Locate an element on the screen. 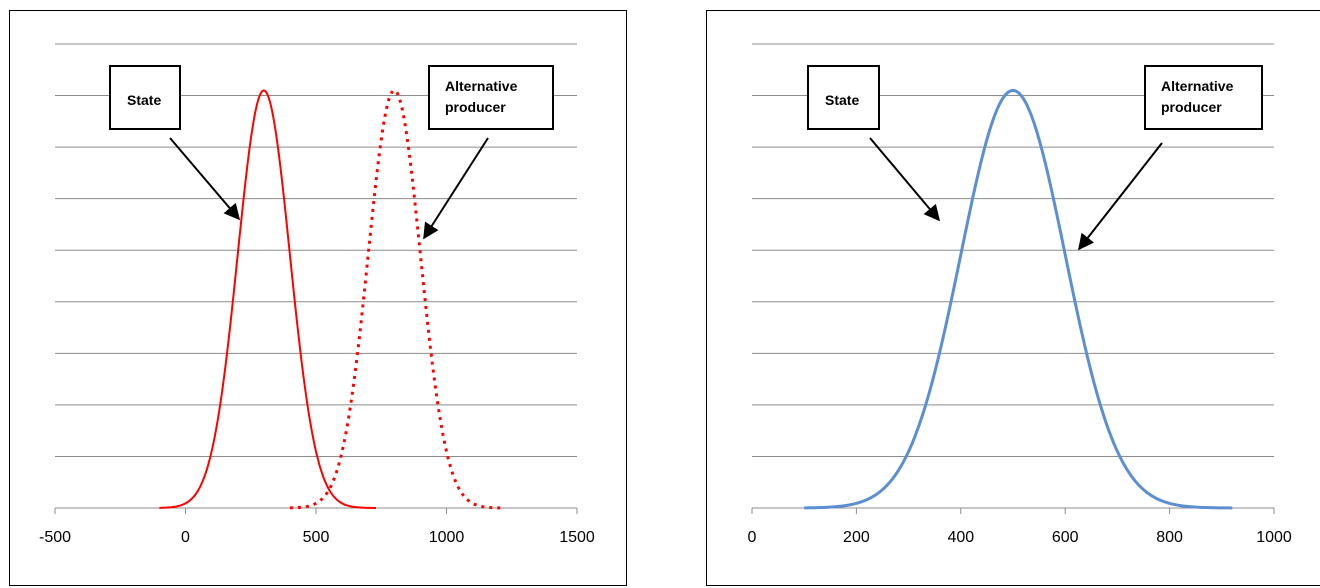 Image resolution: width=1320 pixels, height=588 pixels. x-tick-label: 1500 is located at coordinates (577, 537).